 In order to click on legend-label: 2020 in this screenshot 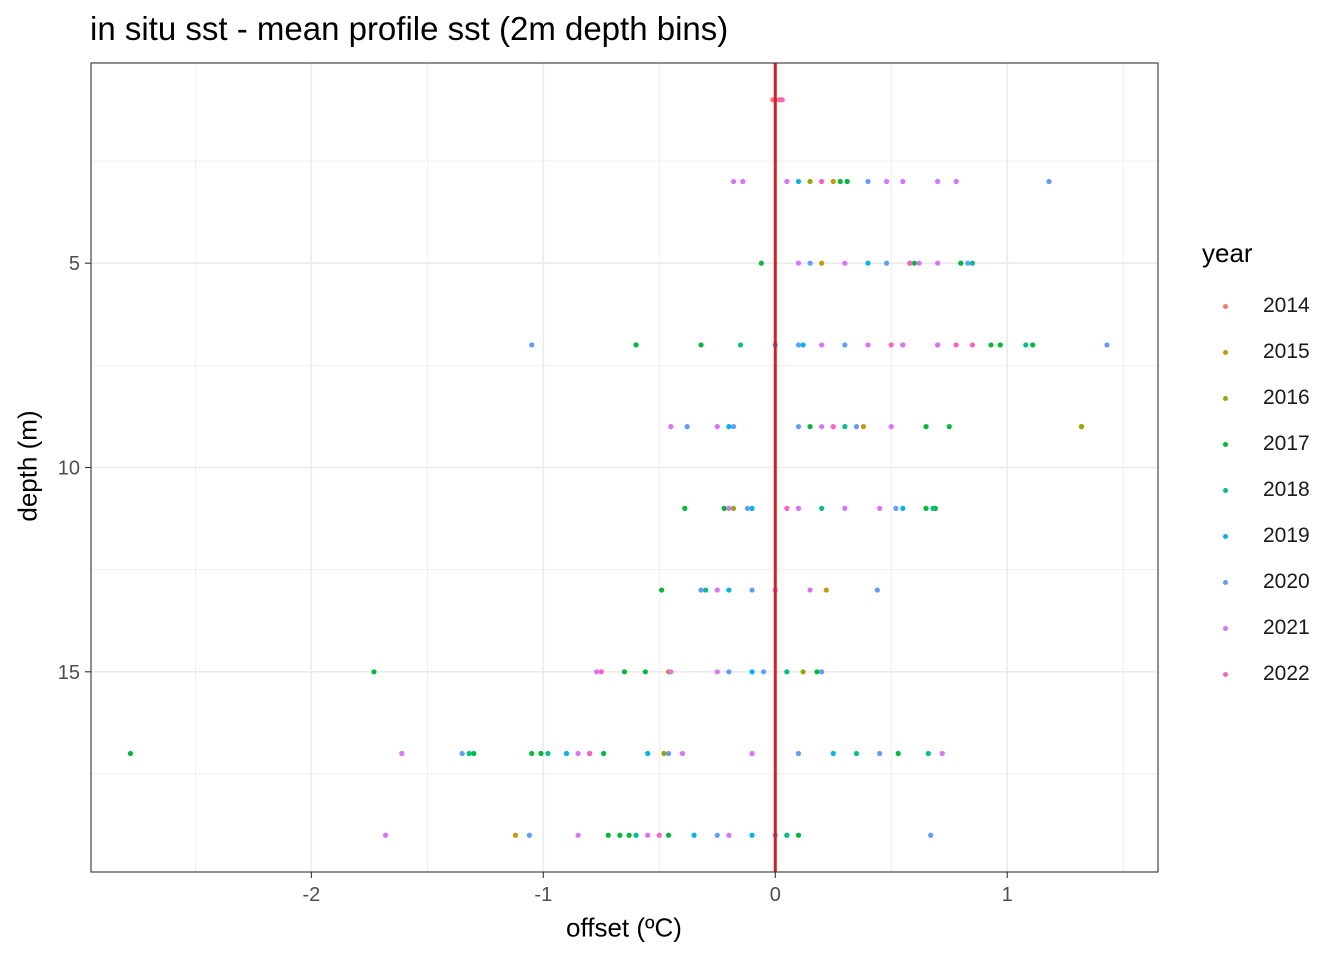, I will do `click(1286, 581)`.